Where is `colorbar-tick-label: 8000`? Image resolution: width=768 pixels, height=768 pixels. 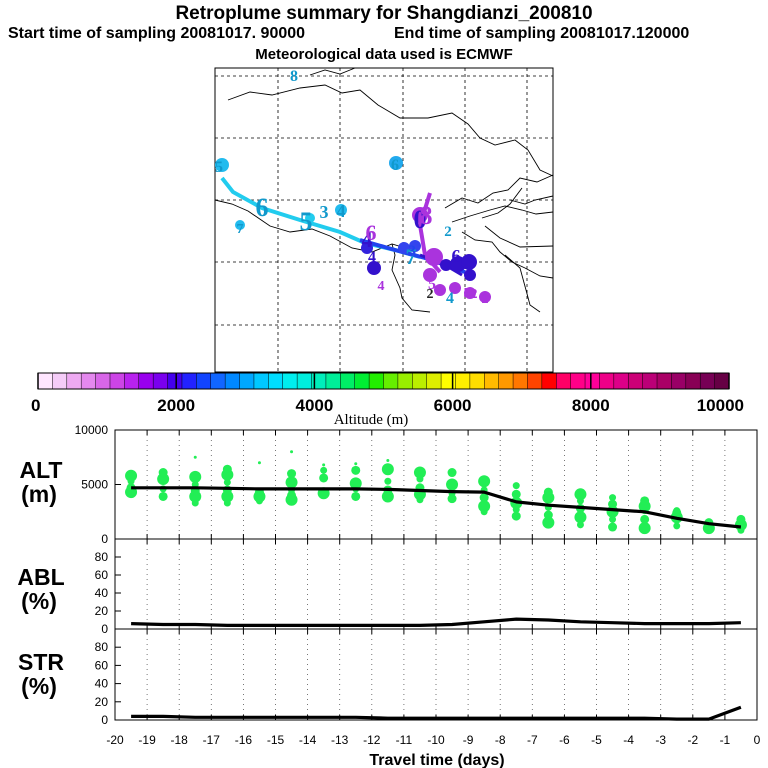
colorbar-tick-label: 8000 is located at coordinates (591, 405).